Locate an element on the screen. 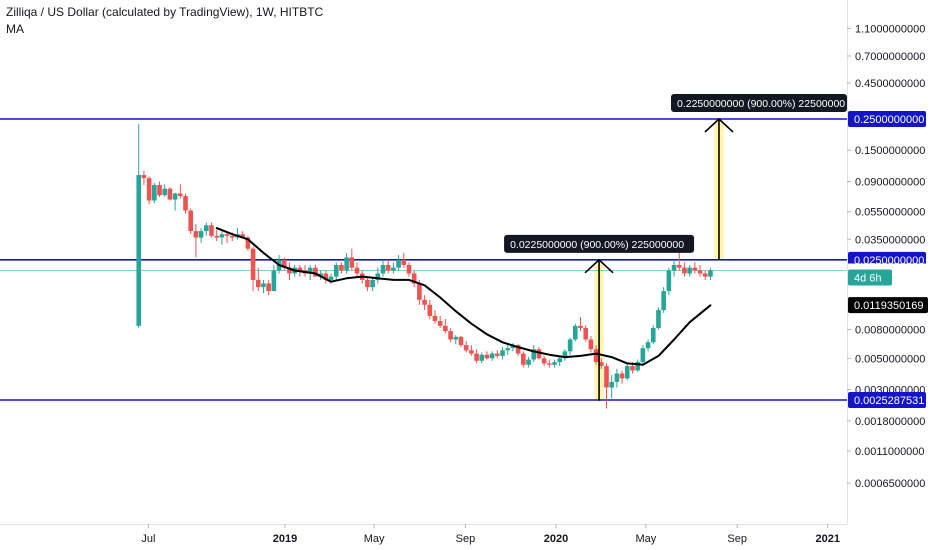  measure-label-text: 0.2250000000 (900.00%) 22500000 is located at coordinates (761, 104).